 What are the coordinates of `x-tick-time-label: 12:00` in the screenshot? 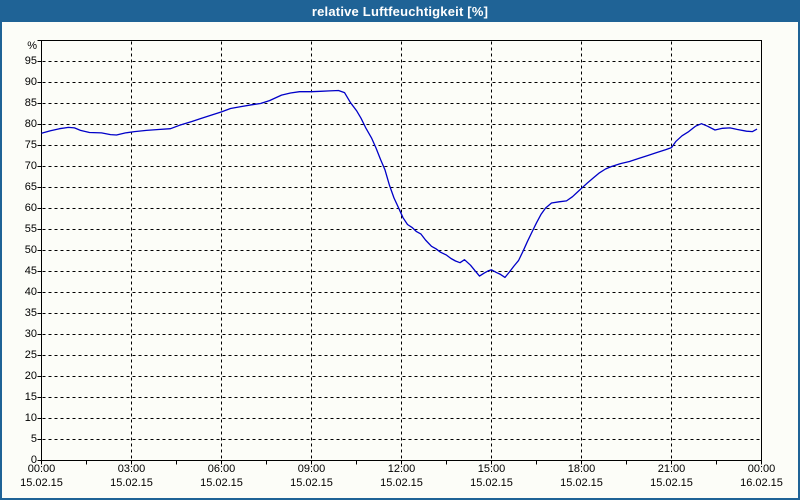 It's located at (401, 469).